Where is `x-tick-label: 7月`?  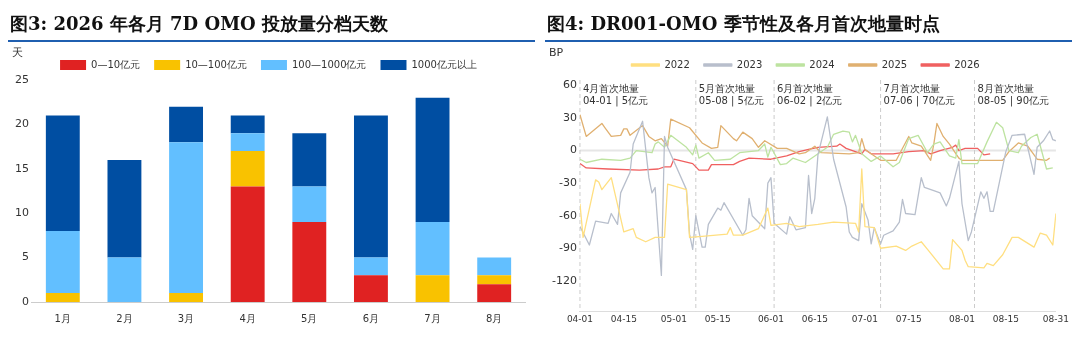 x-tick-label: 7月 is located at coordinates (432, 318).